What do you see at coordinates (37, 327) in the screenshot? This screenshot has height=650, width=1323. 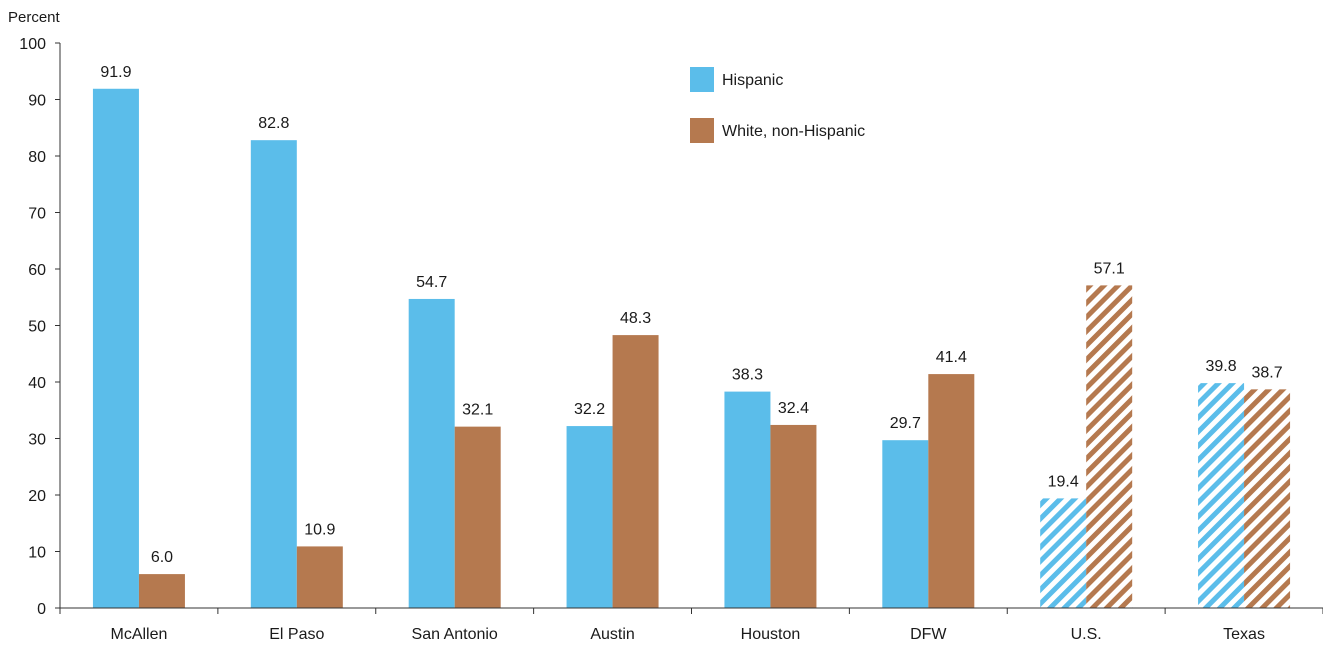 I see `y-tick-label: 50` at bounding box center [37, 327].